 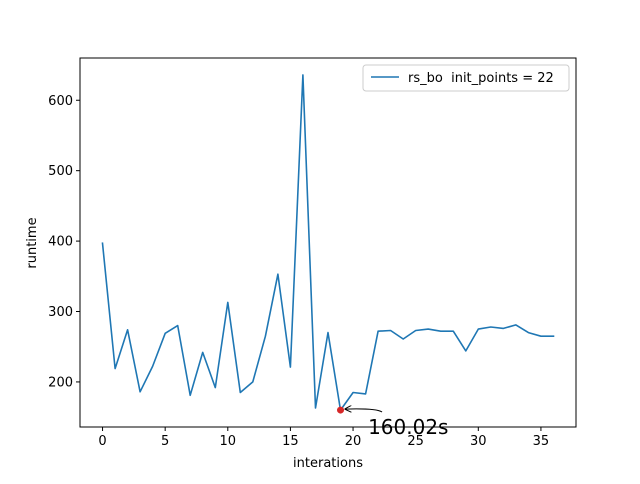 I want to click on x-tick-label: 10, so click(x=228, y=441).